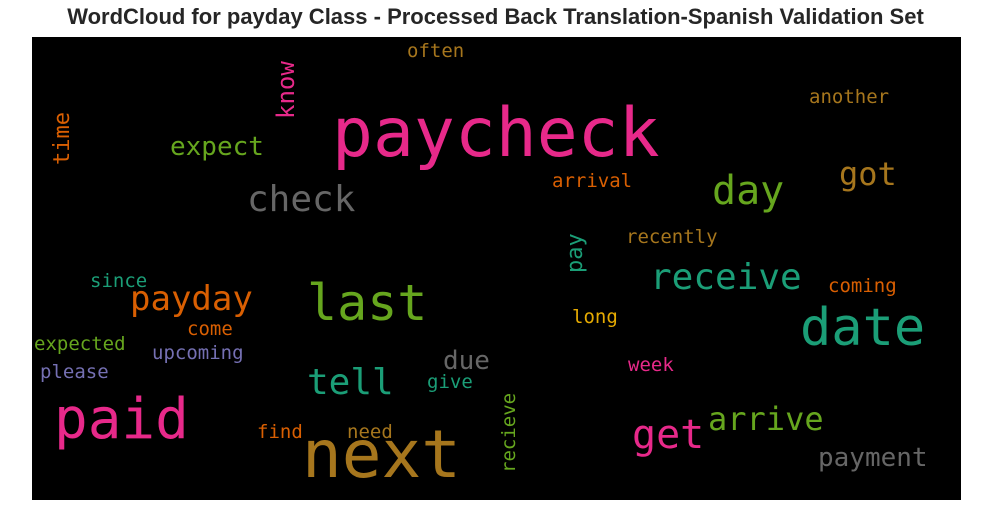 The height and width of the screenshot is (511, 991). I want to click on word-week: week, so click(651, 365).